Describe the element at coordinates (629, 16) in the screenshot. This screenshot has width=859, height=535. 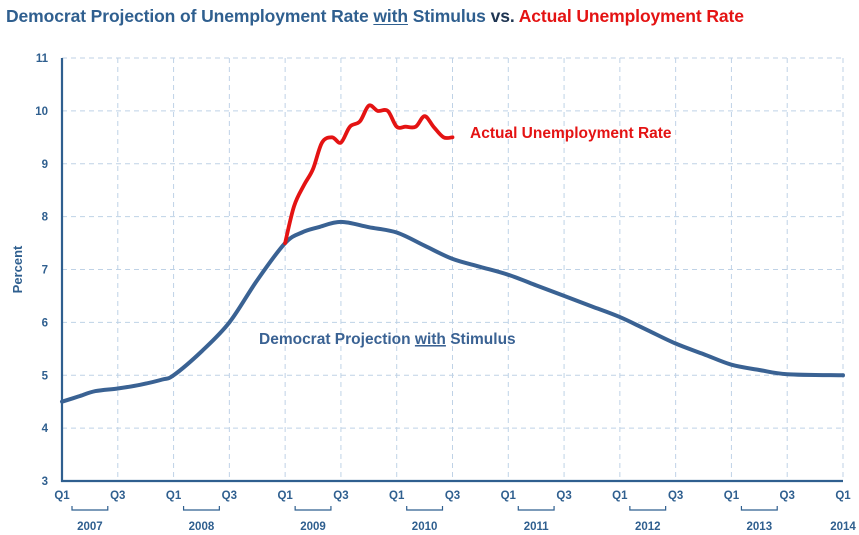
I see `title-part-3: Actual Unemployment Rate` at that location.